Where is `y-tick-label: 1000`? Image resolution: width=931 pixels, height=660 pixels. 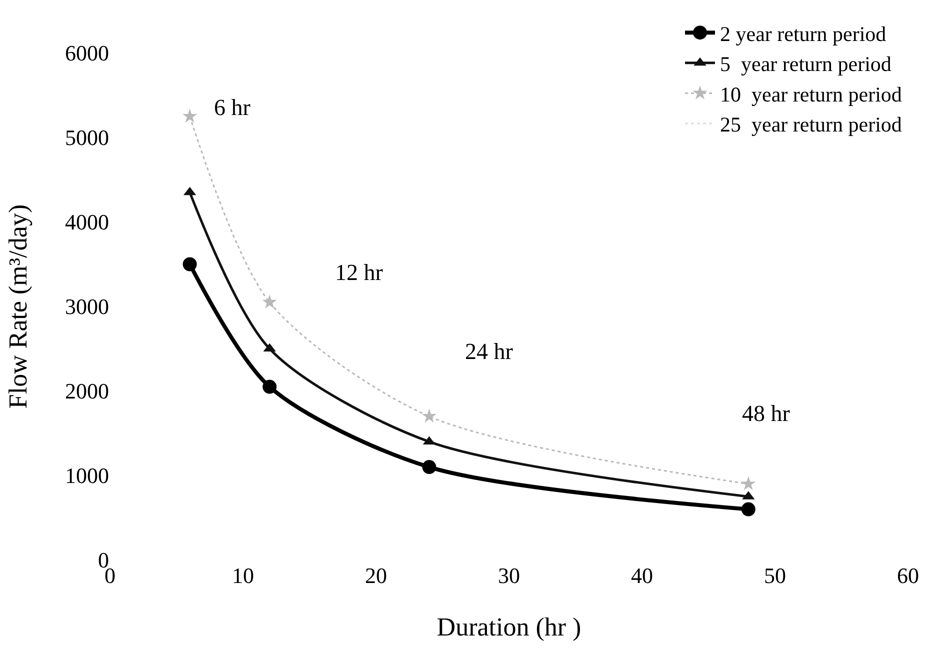 y-tick-label: 1000 is located at coordinates (87, 475).